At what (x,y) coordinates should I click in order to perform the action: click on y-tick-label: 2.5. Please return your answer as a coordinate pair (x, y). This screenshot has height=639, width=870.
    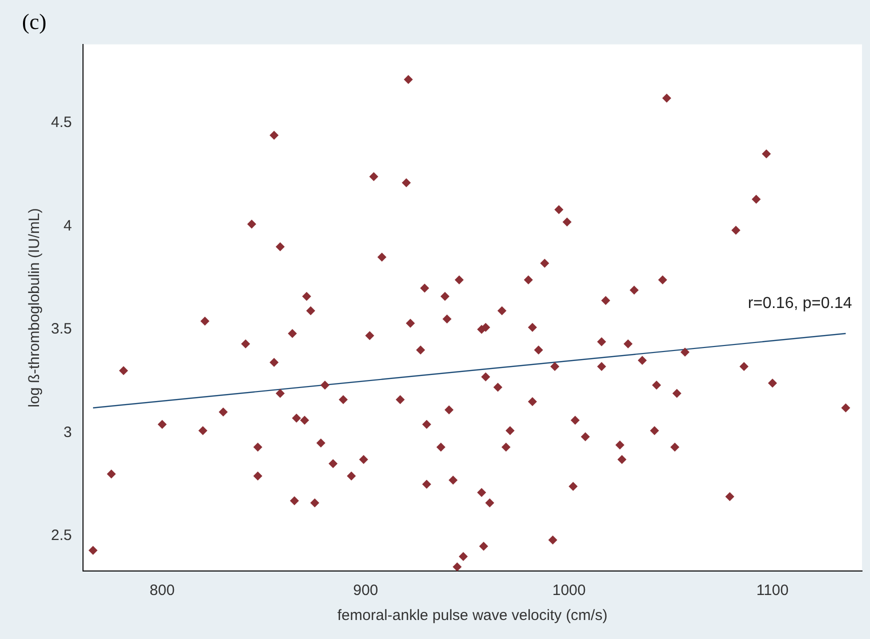
    Looking at the image, I should click on (61, 535).